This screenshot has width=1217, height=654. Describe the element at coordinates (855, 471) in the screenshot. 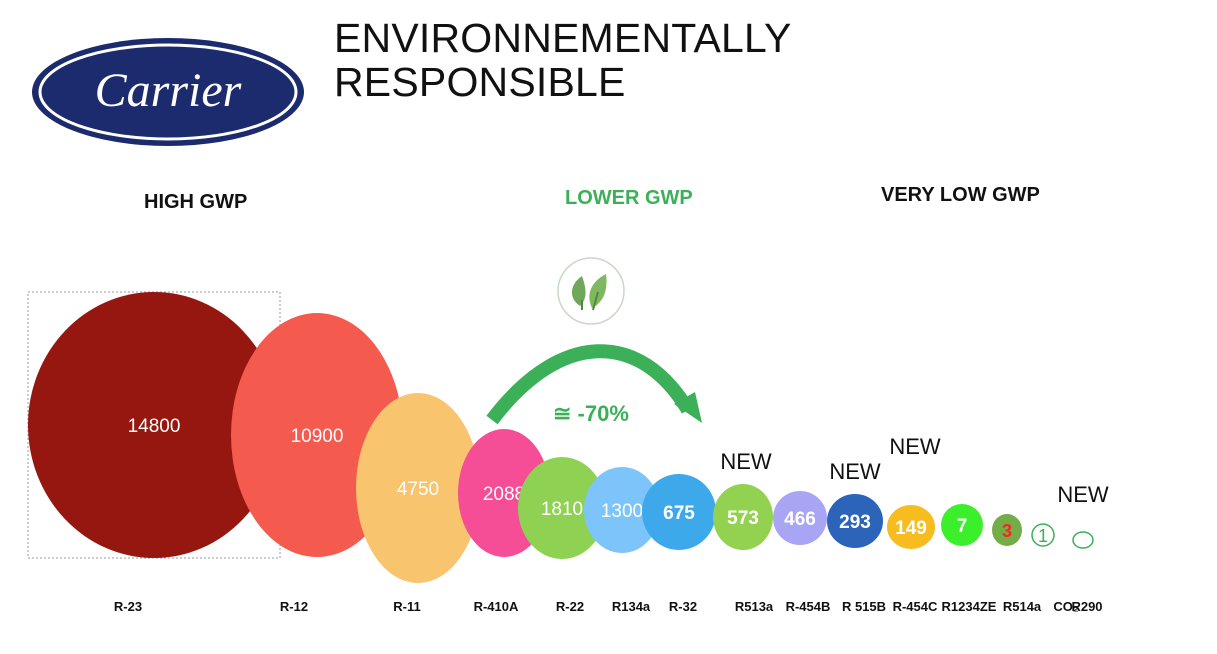

I see `new-tag-r-515b: NEW` at that location.